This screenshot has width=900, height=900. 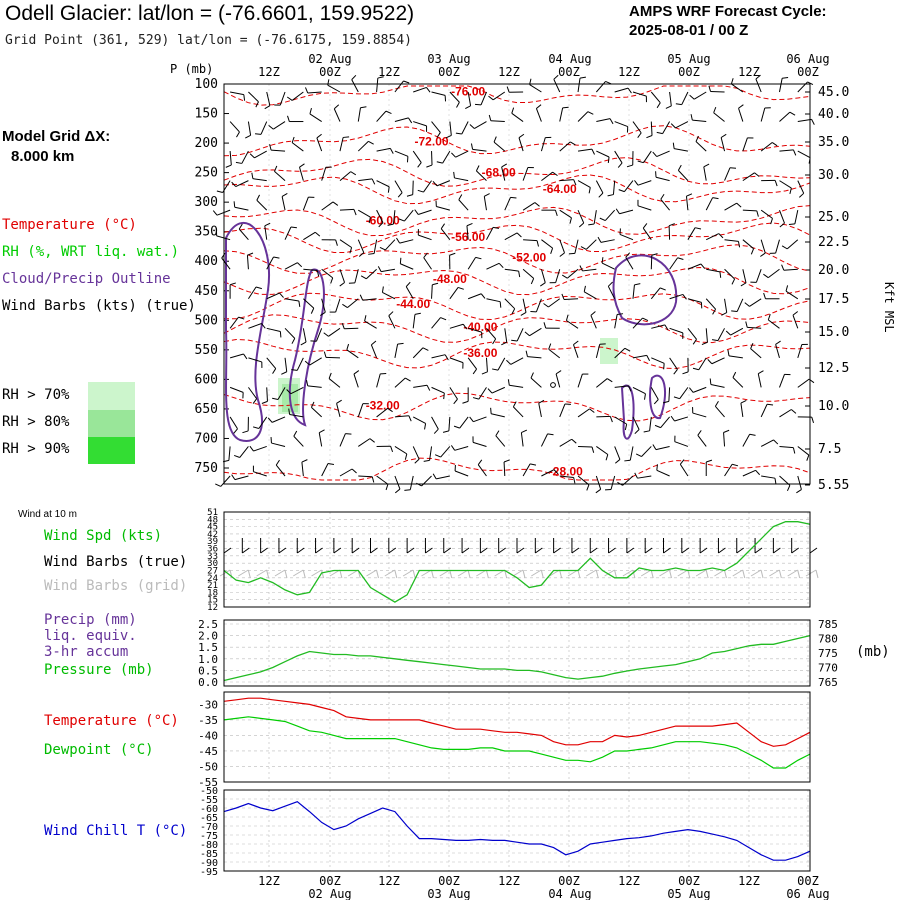 What do you see at coordinates (208, 670) in the screenshot?
I see `precip-y-tick: 0.5` at bounding box center [208, 670].